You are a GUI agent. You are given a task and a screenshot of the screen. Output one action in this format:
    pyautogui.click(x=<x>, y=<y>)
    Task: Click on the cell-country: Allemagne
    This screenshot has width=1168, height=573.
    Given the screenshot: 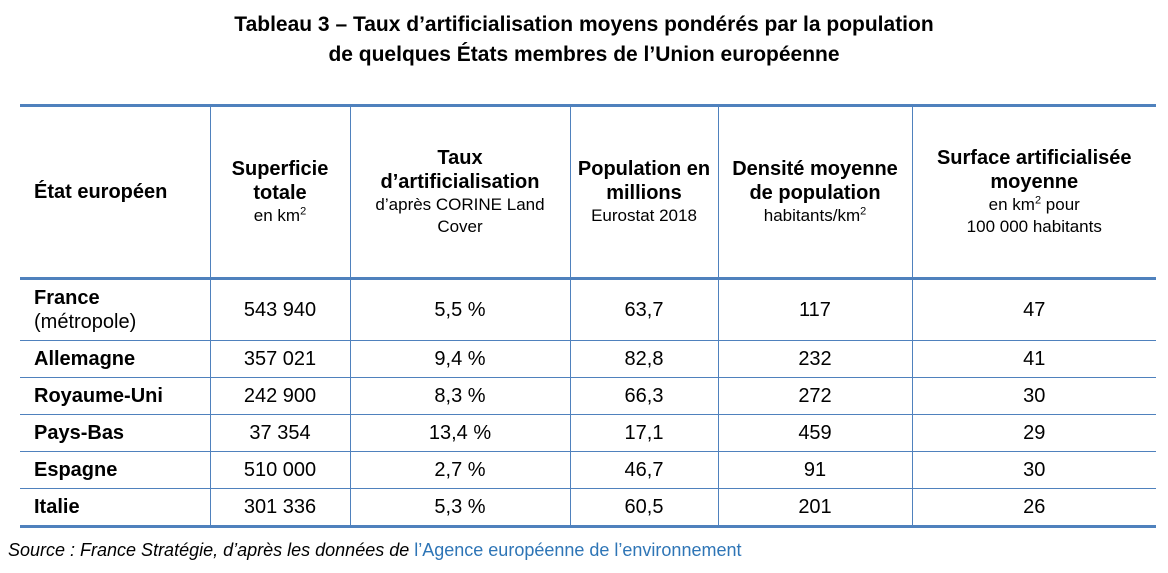 What is the action you would take?
    pyautogui.click(x=115, y=359)
    